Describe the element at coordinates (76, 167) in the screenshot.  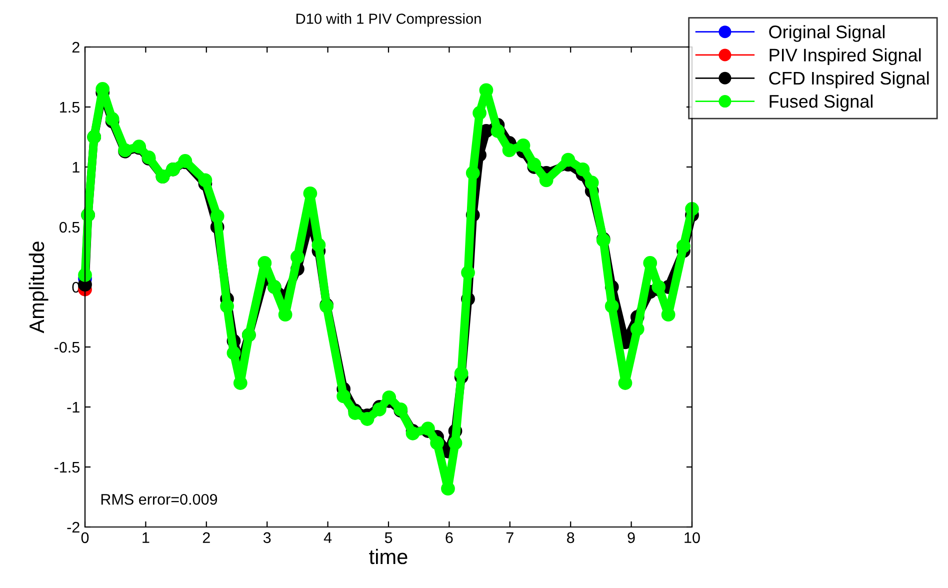
I see `y-tick-label: 1` at that location.